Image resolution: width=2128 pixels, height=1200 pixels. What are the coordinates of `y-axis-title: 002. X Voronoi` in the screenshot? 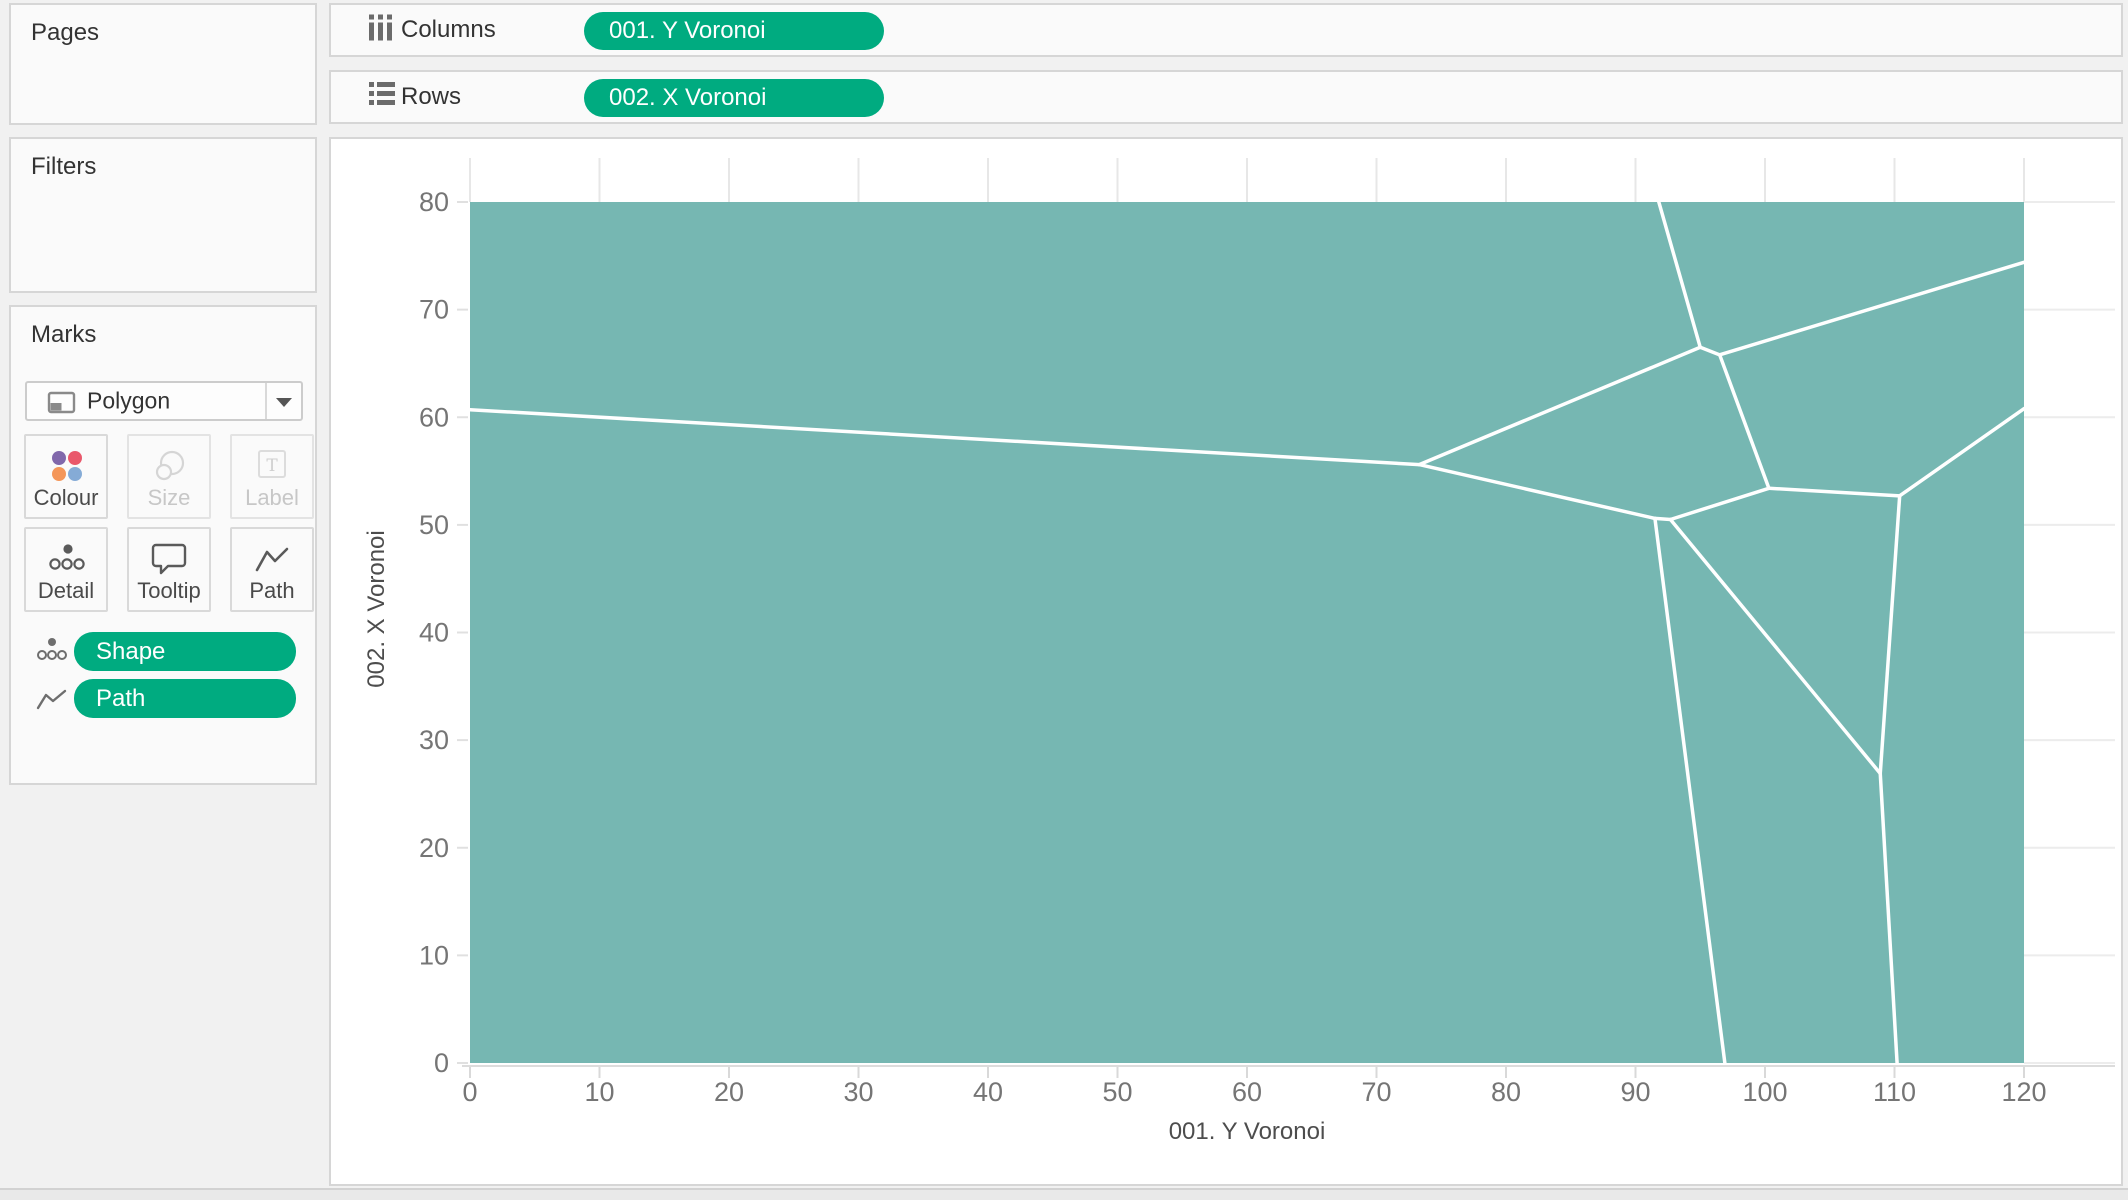 It's located at (376, 608).